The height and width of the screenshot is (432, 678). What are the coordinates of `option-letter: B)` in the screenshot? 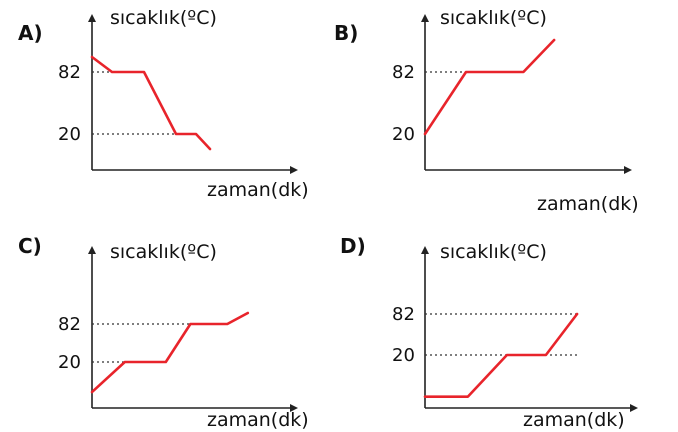 It's located at (346, 33).